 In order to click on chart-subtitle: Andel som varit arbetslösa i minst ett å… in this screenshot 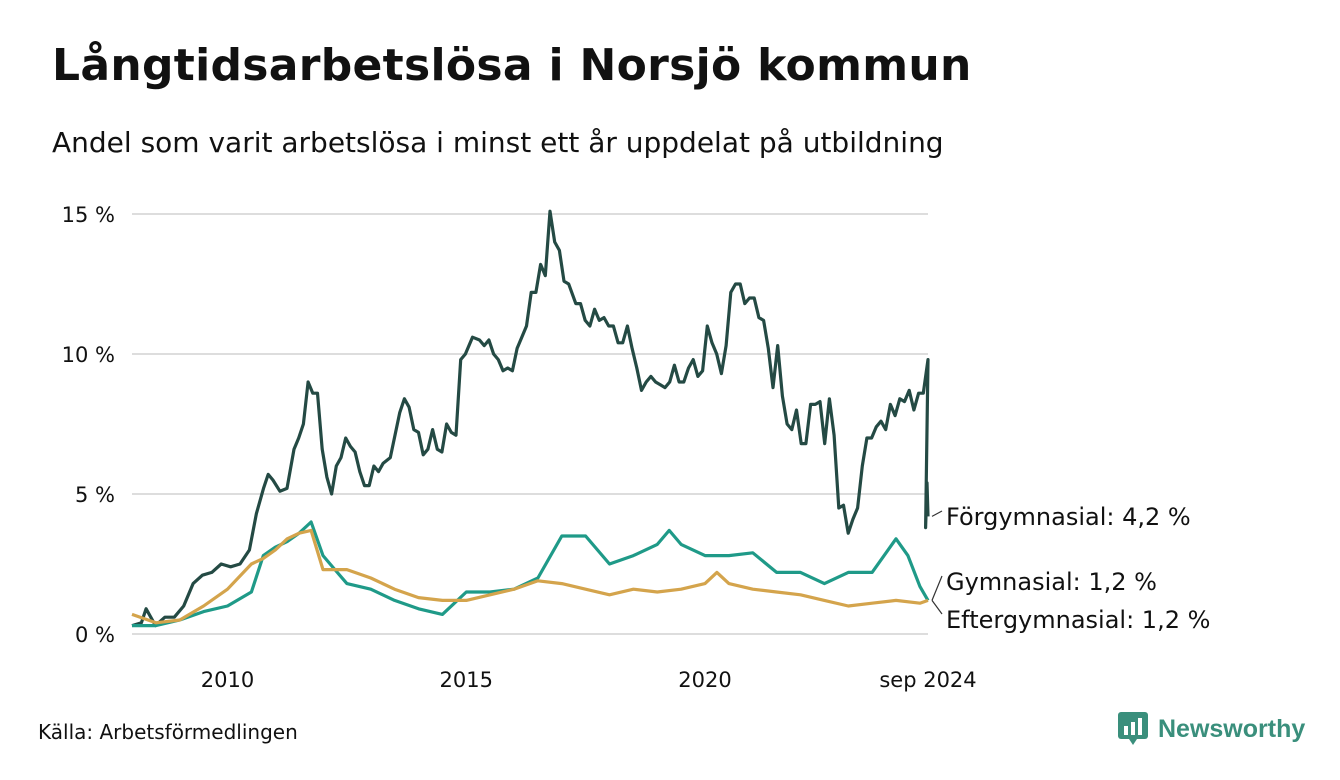, I will do `click(498, 142)`.